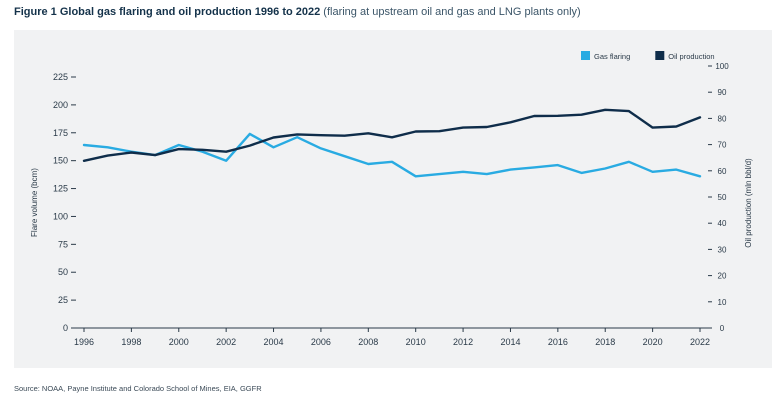 The width and height of the screenshot is (779, 403). I want to click on legend-label: Gas flaring, so click(612, 56).